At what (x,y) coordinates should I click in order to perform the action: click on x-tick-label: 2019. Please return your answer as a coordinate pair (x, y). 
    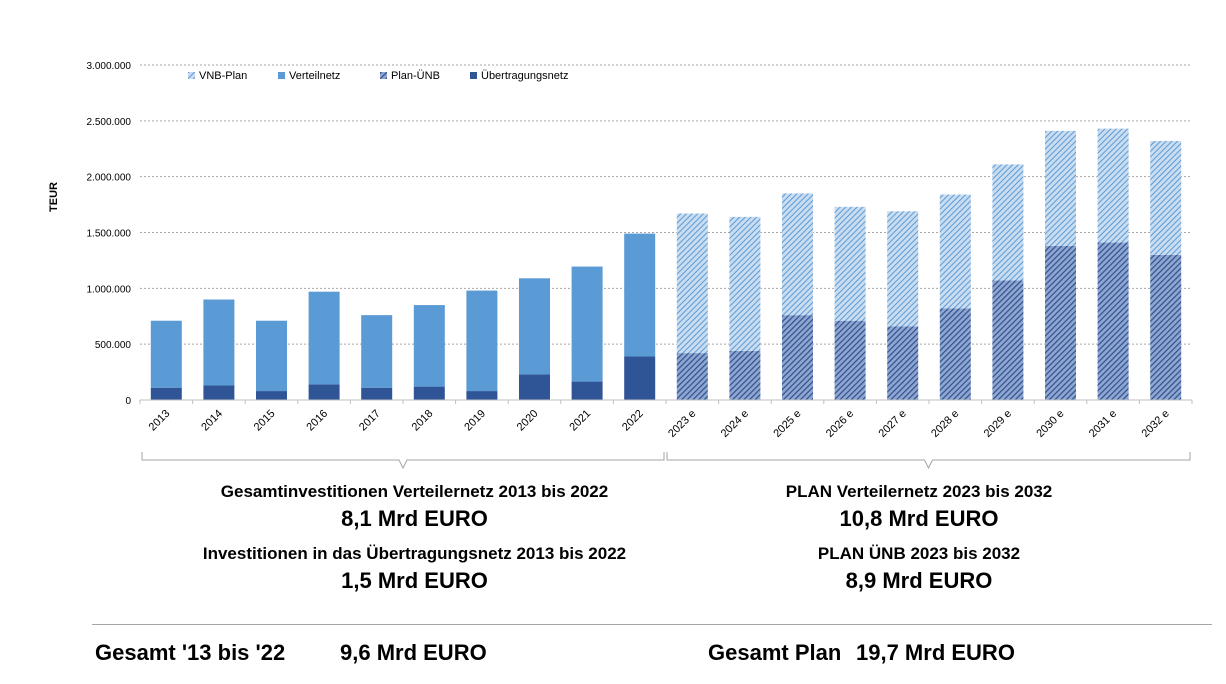
    Looking at the image, I should click on (475, 421).